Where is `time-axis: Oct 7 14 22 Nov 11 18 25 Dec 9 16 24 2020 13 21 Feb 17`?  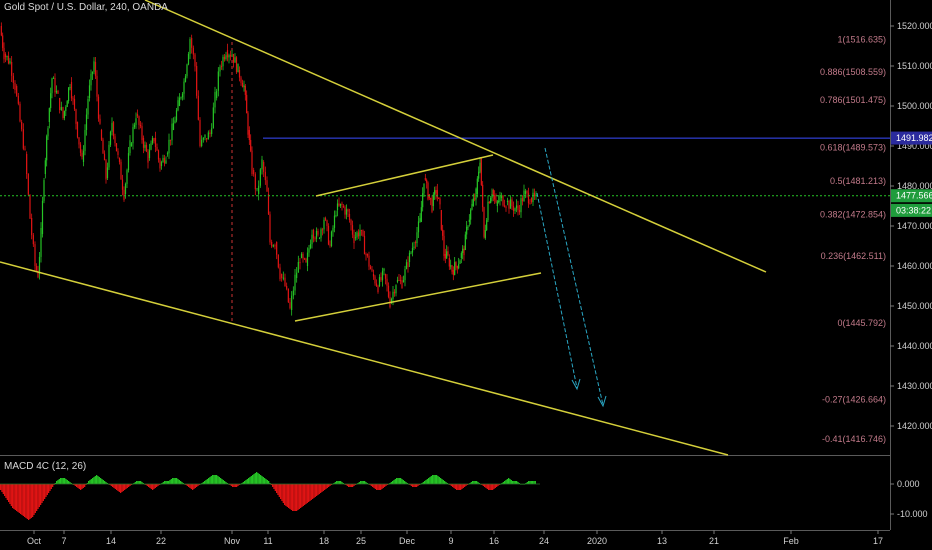 time-axis: Oct 7 14 22 Nov 11 18 25 Dec 9 16 24 2020 13 21 Feb 17 is located at coordinates (455, 538).